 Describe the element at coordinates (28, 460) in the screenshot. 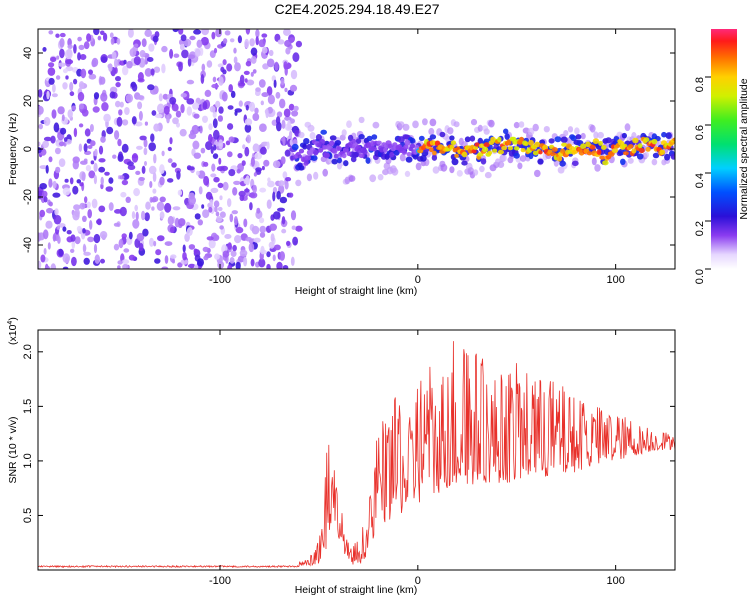

I see `snr-ytick-label: 1.0` at that location.